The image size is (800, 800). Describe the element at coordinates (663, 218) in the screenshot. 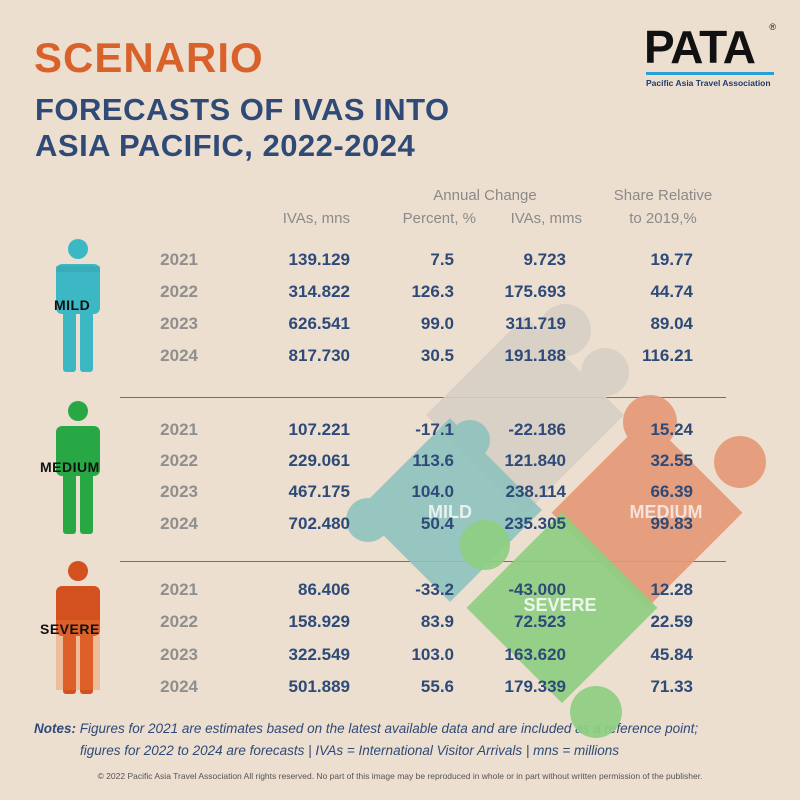

I see `col-header-share-line2: to 2019,%` at that location.